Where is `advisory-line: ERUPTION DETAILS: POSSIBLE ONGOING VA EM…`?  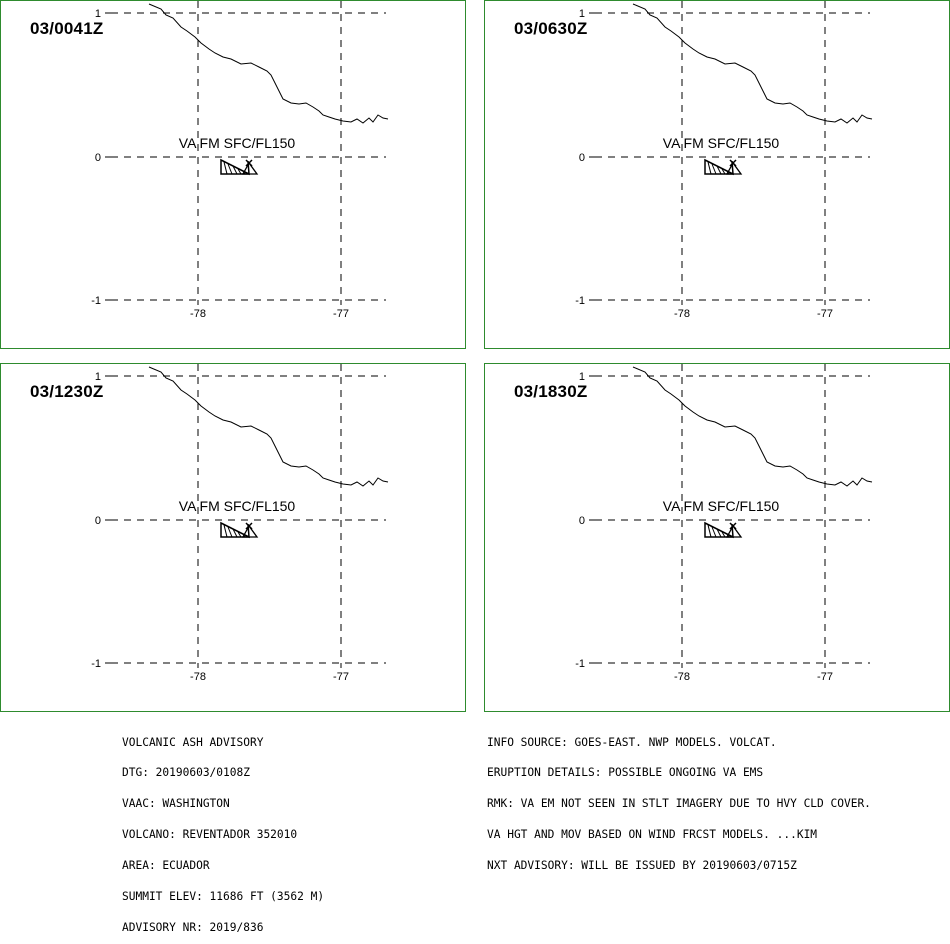
advisory-line: ERUPTION DETAILS: POSSIBLE ONGOING VA EM… is located at coordinates (625, 773).